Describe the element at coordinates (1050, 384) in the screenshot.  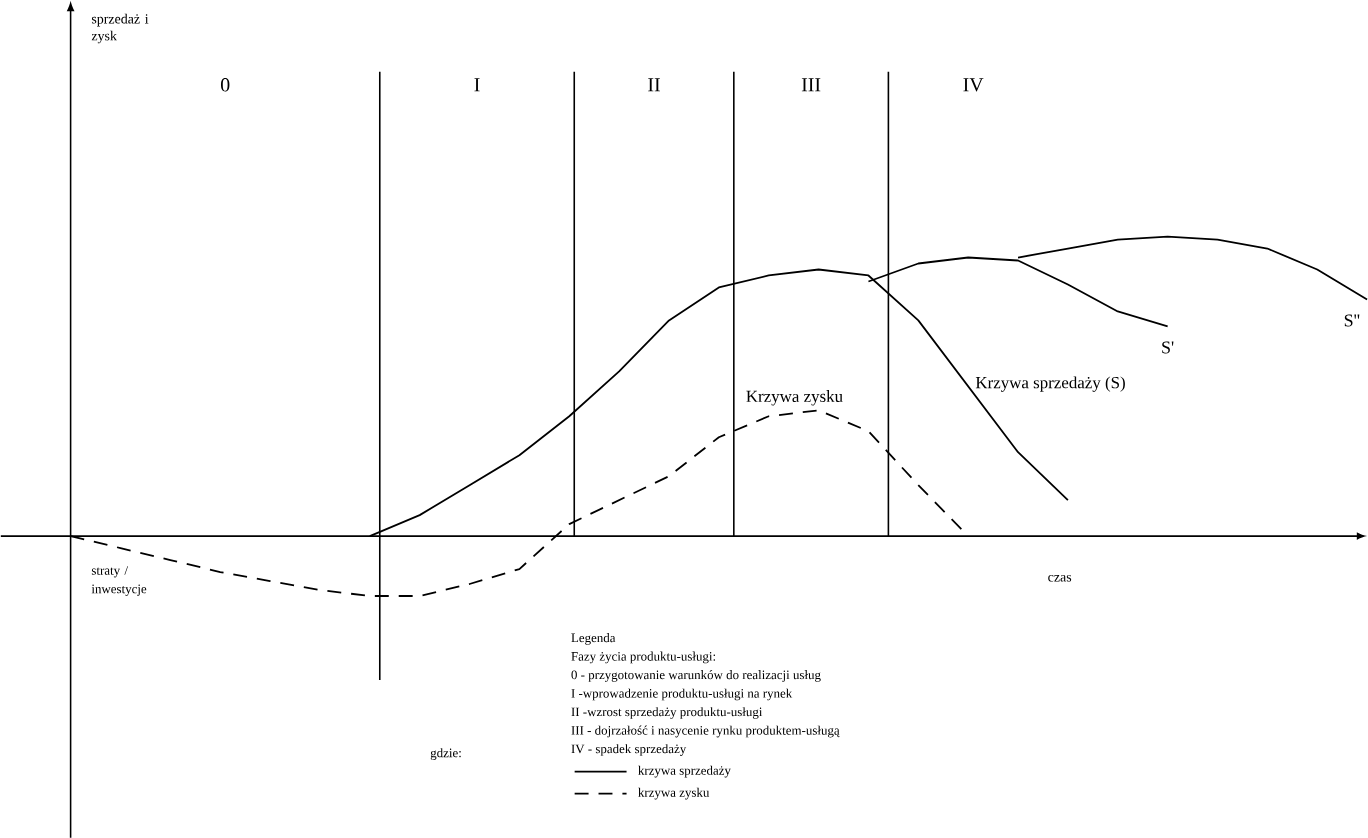
I see `annotation: Krzywa sprzedaży (S)` at that location.